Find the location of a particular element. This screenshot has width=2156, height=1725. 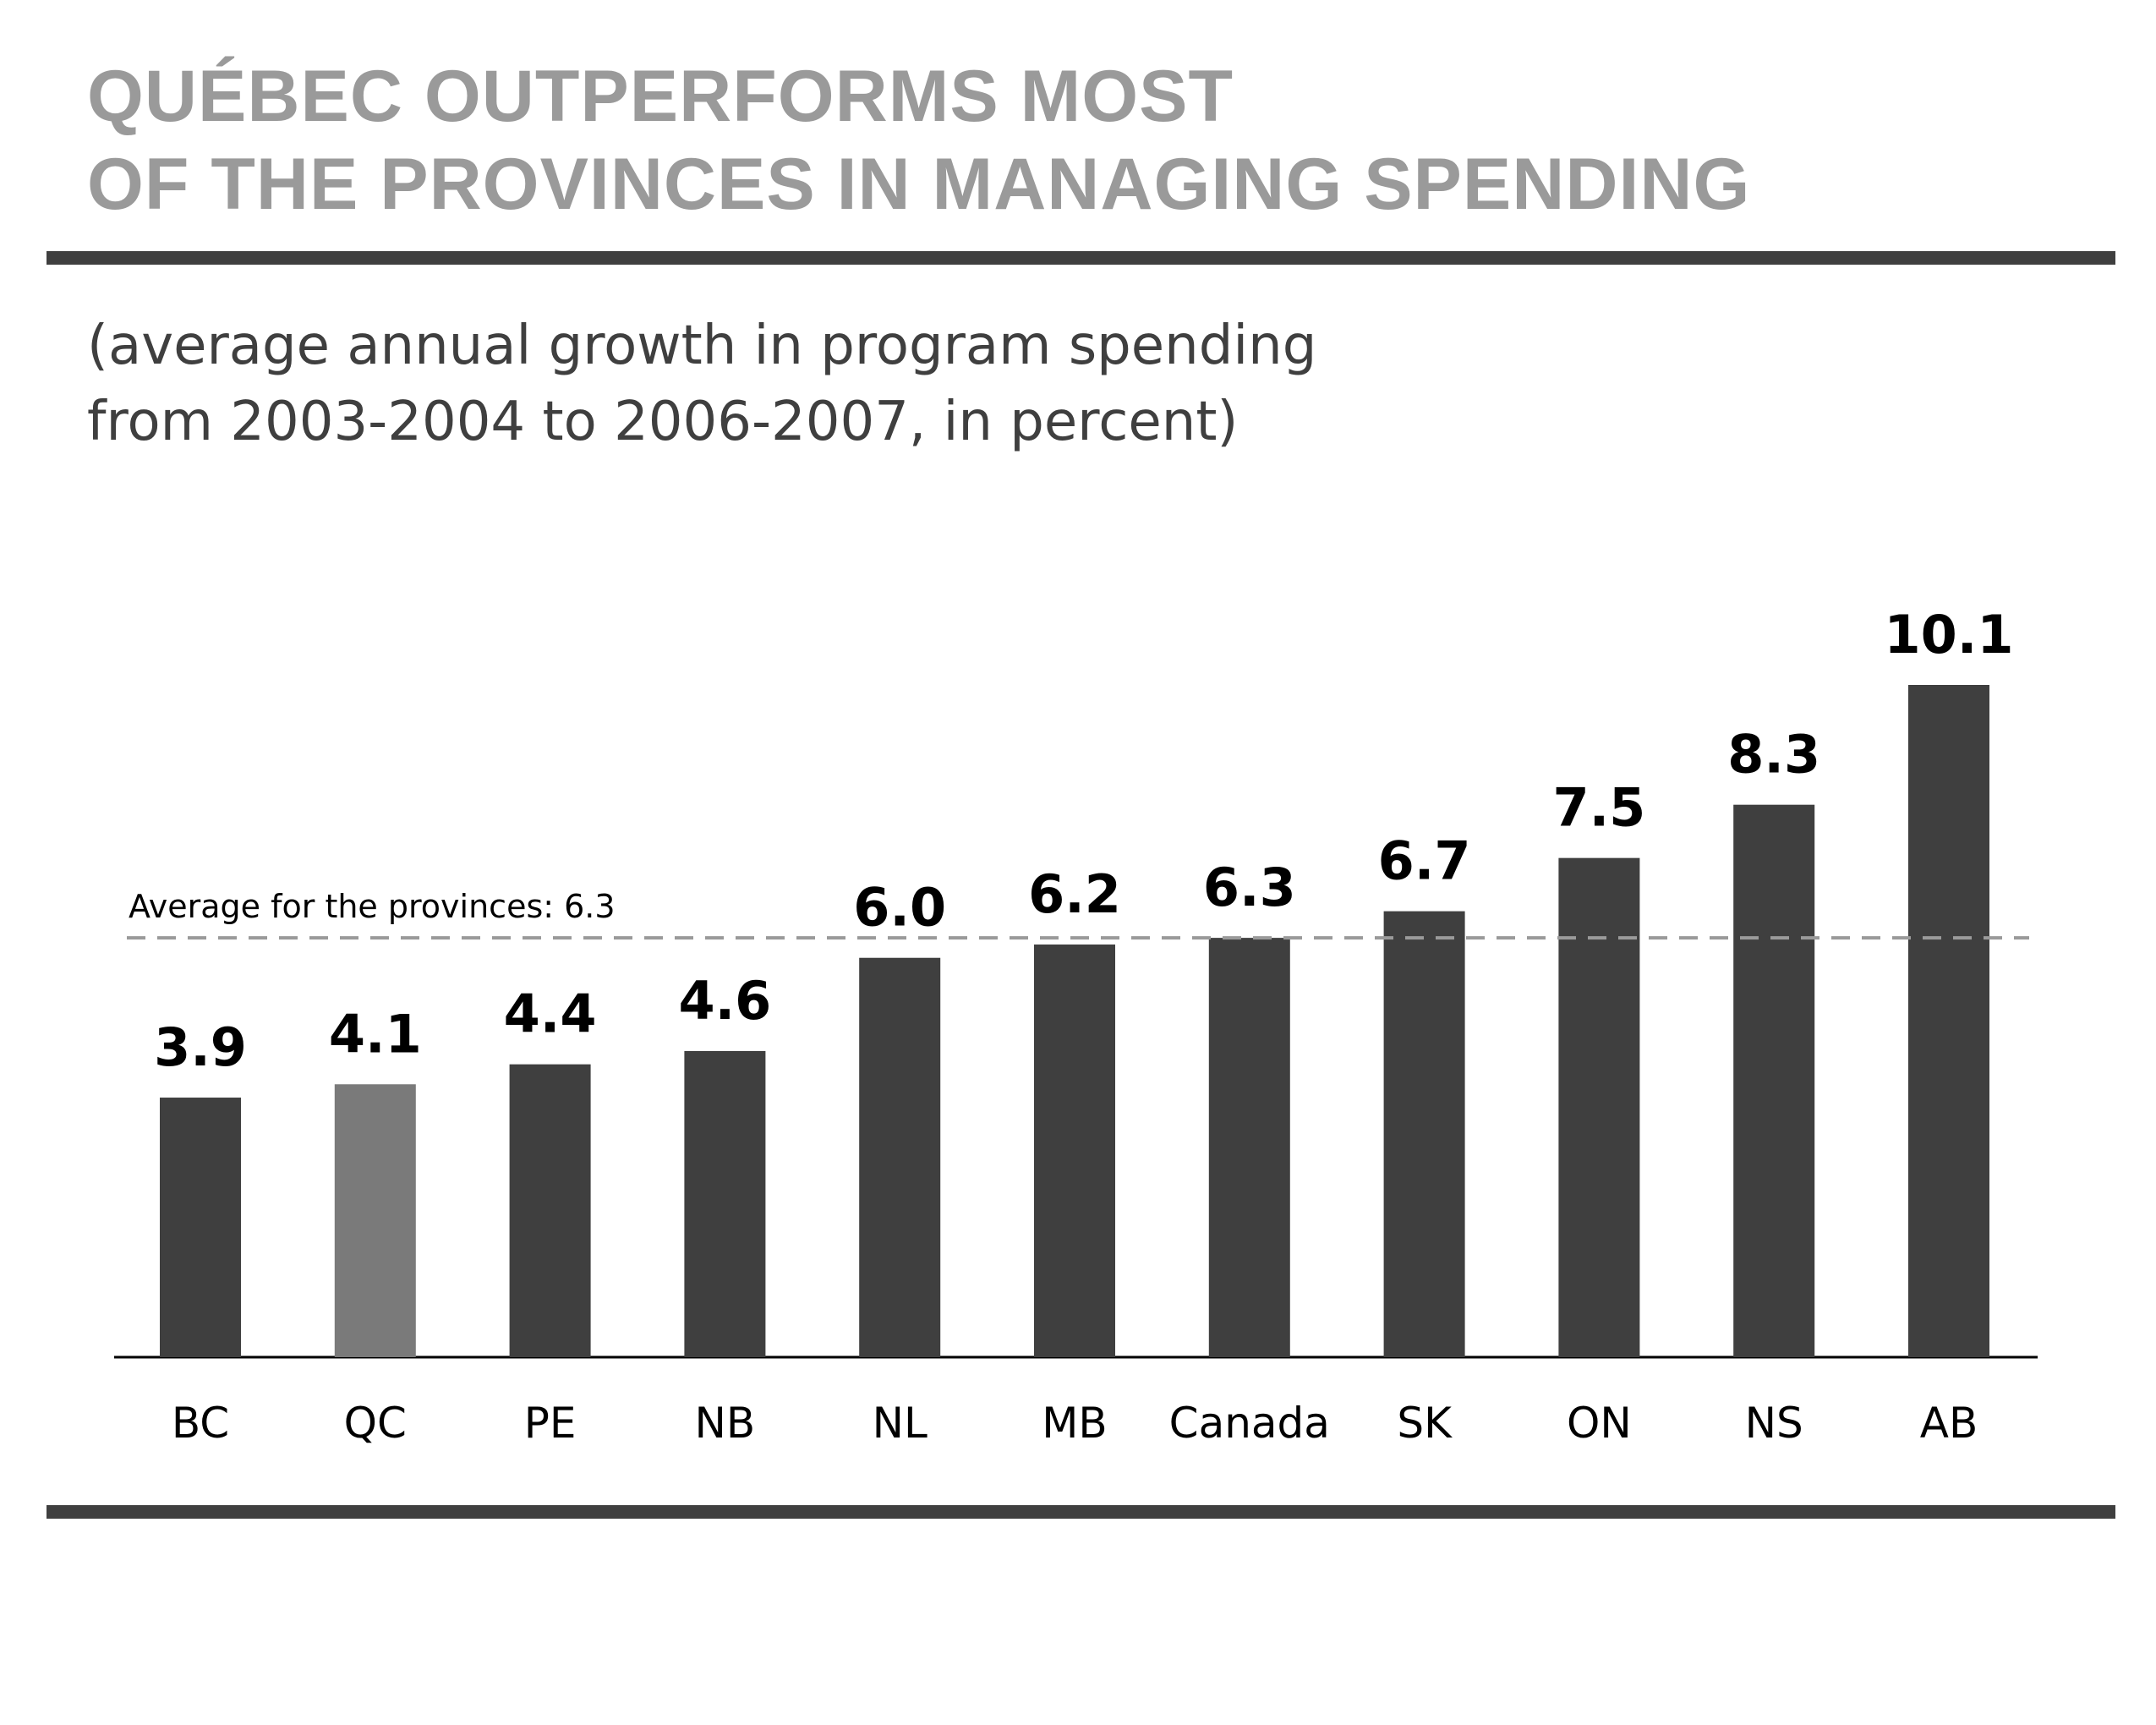

bar-nl is located at coordinates (900, 1157).